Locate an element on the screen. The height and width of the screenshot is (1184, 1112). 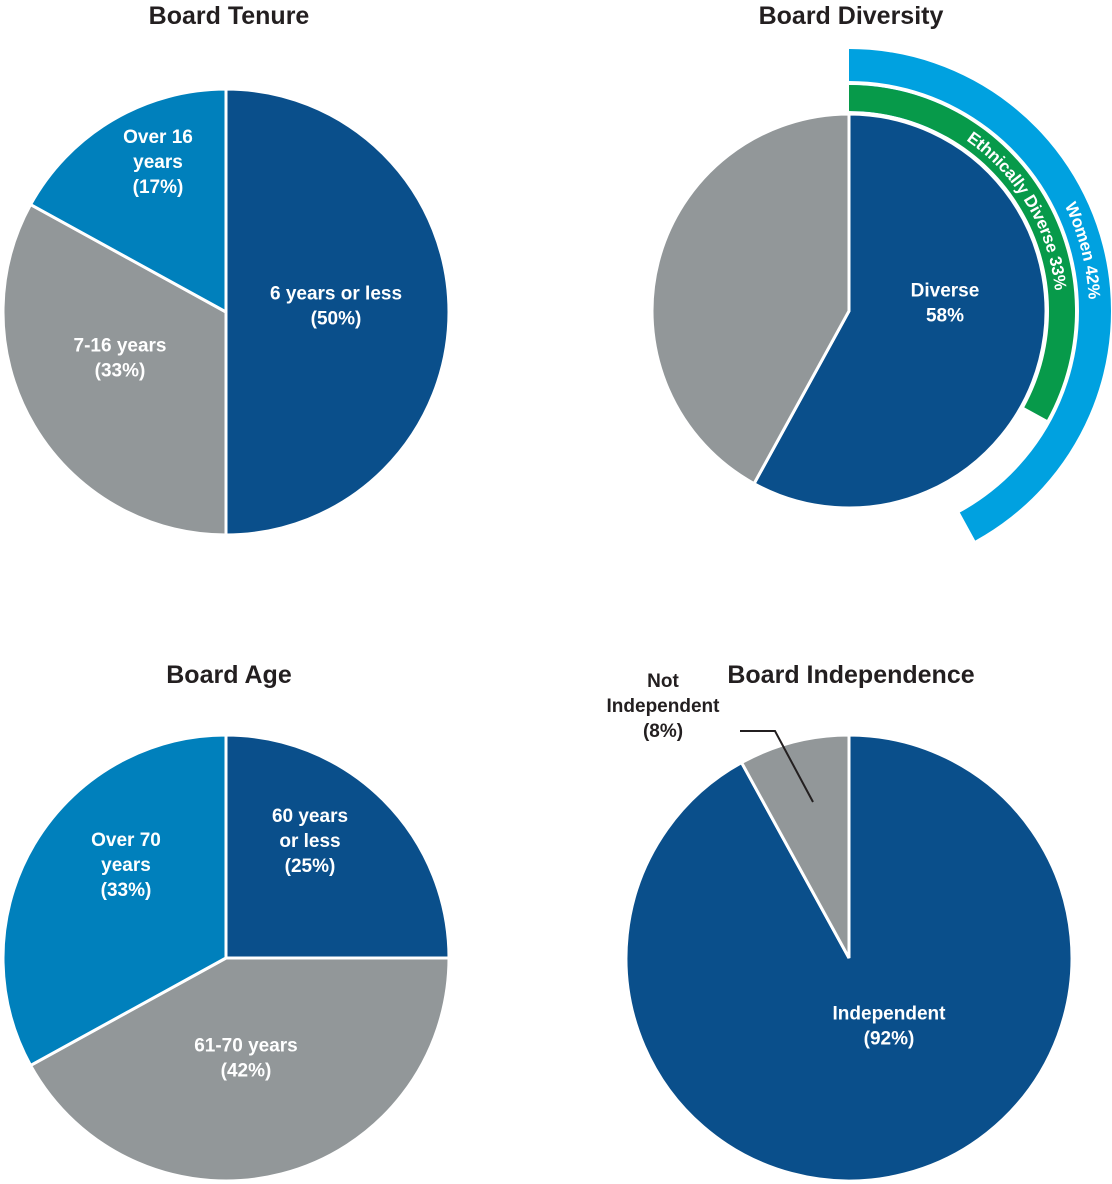
leader-line is located at coordinates (777, 766).